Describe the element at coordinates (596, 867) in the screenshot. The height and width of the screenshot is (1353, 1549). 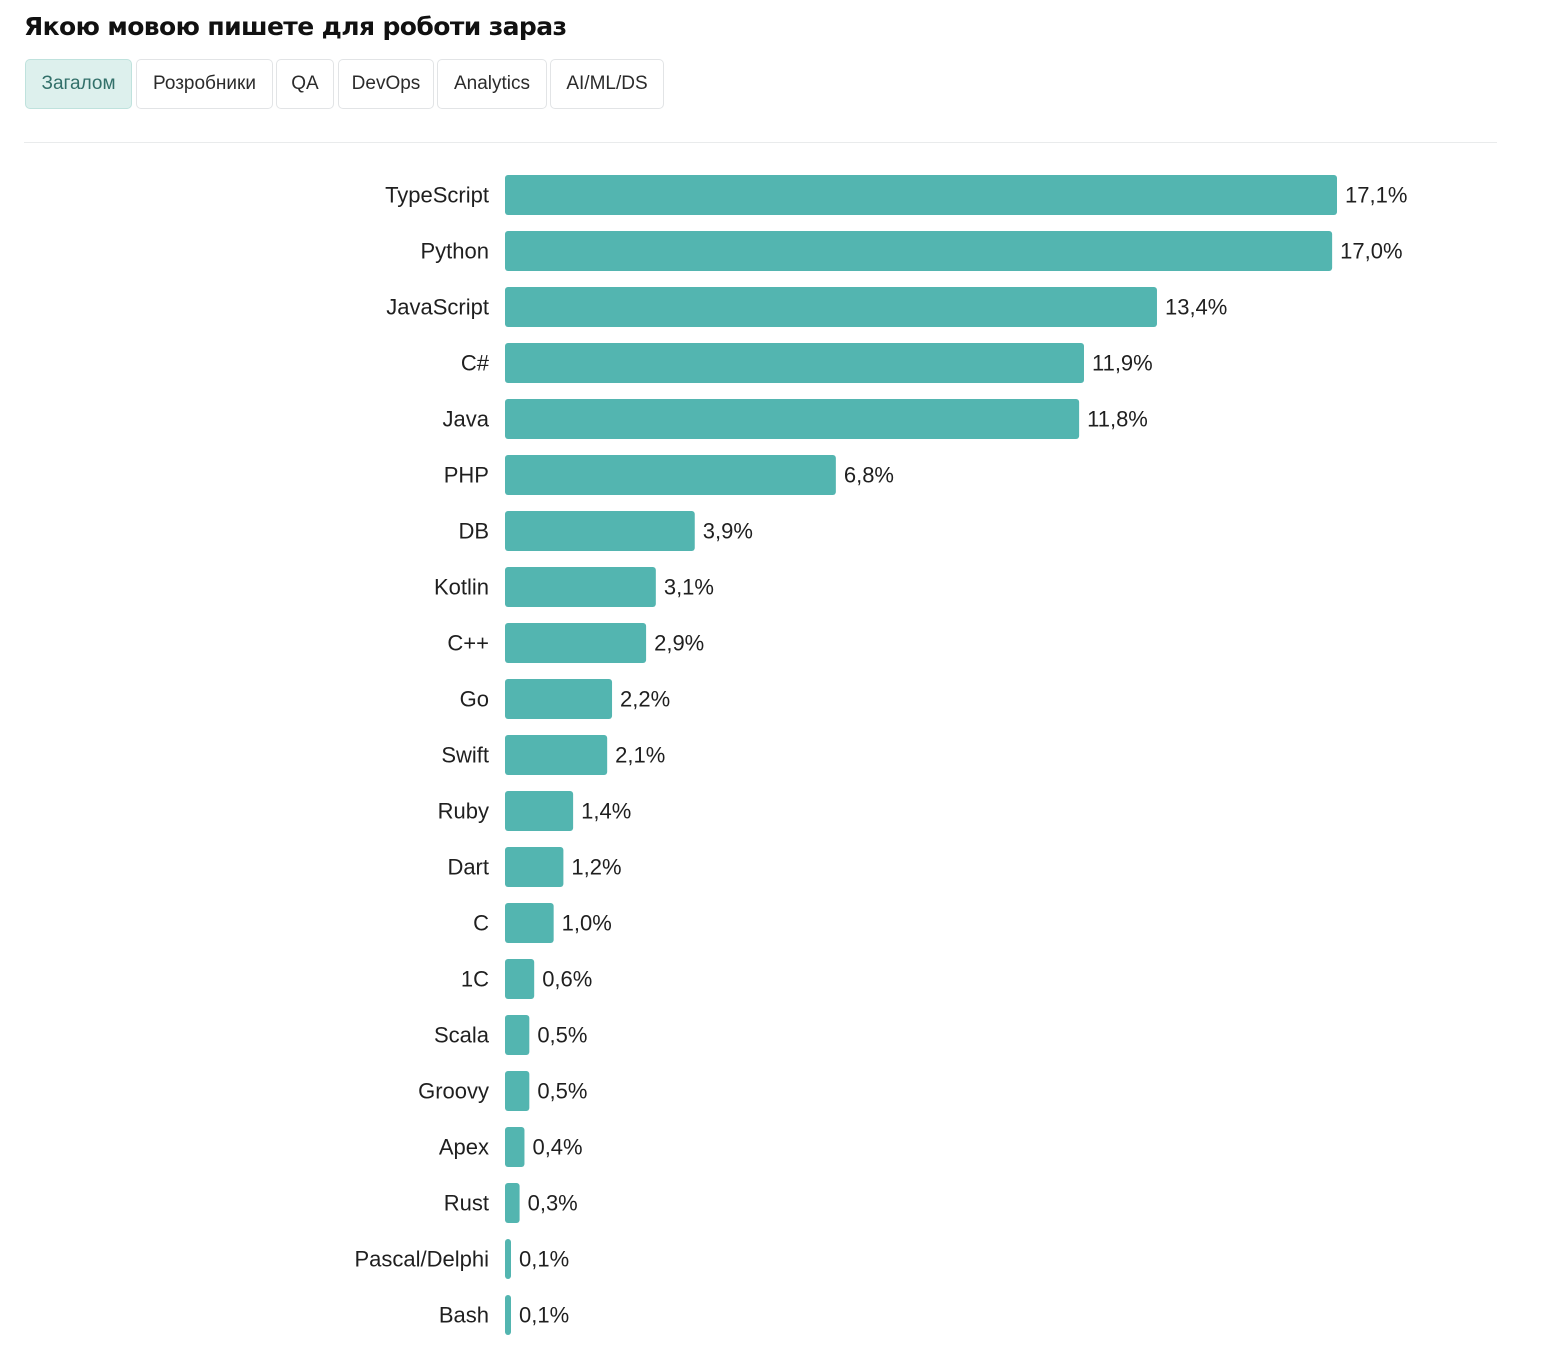
I see `value-label: 1,2%` at that location.